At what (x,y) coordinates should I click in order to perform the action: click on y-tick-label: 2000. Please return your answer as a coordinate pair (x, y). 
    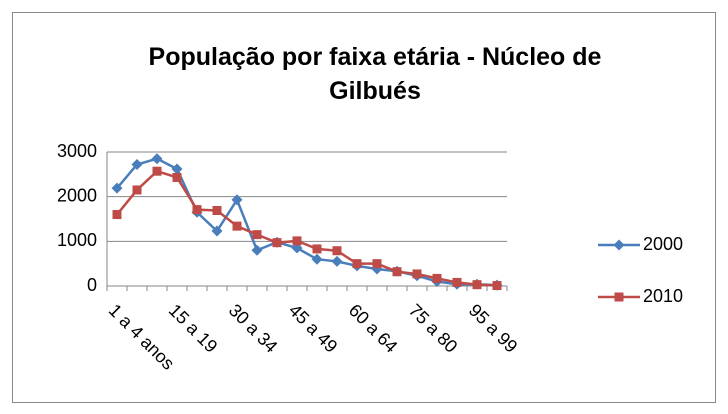
    Looking at the image, I should click on (77, 195).